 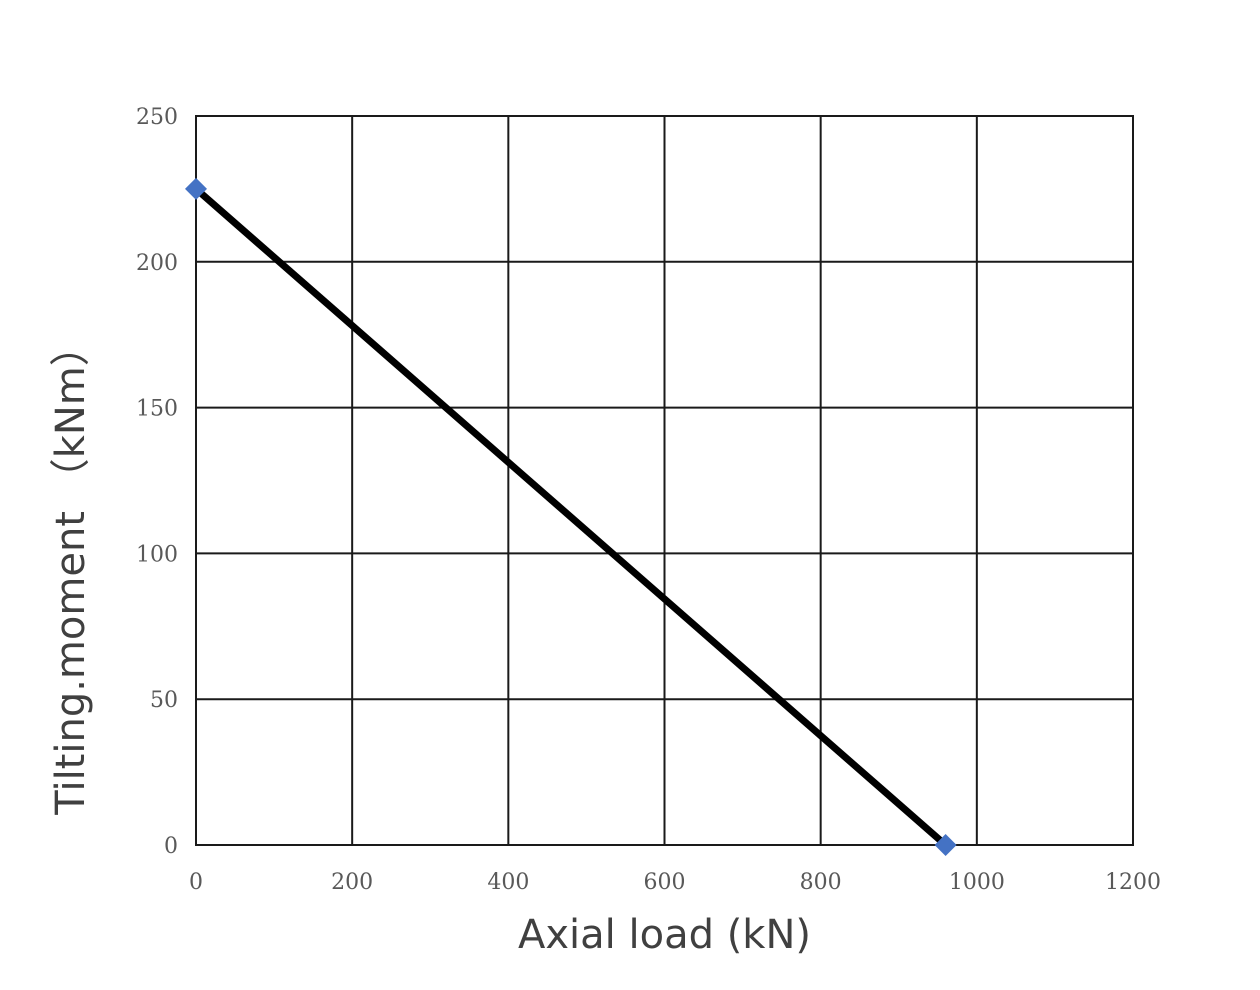 What do you see at coordinates (157, 554) in the screenshot?
I see `y-tick-label: 100` at bounding box center [157, 554].